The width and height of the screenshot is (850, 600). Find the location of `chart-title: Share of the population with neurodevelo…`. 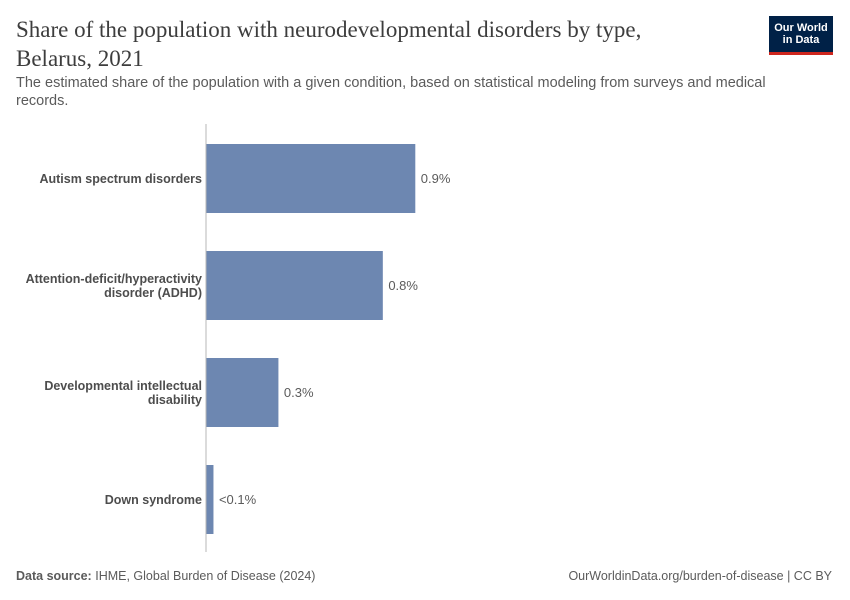

chart-title: Share of the population with neurodevelo… is located at coordinates (329, 44).